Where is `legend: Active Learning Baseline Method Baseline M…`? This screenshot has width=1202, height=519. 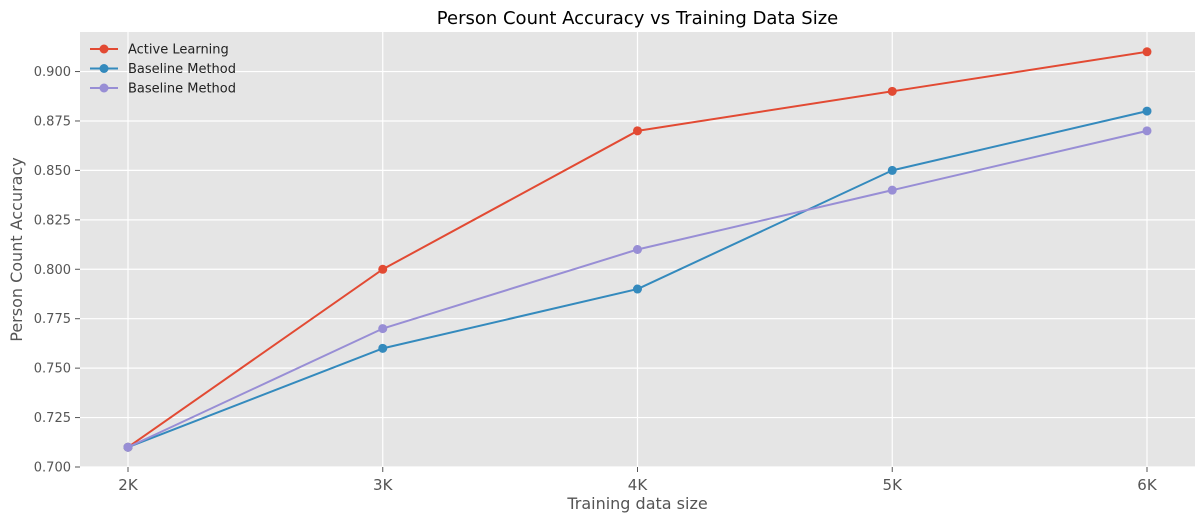
legend: Active Learning Baseline Method Baseline M… is located at coordinates (163, 70).